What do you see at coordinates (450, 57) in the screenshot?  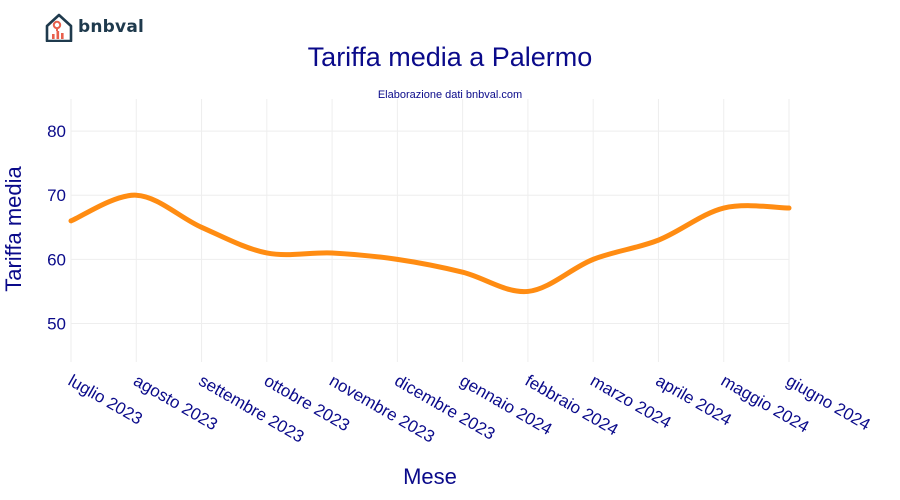 I see `chart-title: Tariffa media a Palermo` at bounding box center [450, 57].